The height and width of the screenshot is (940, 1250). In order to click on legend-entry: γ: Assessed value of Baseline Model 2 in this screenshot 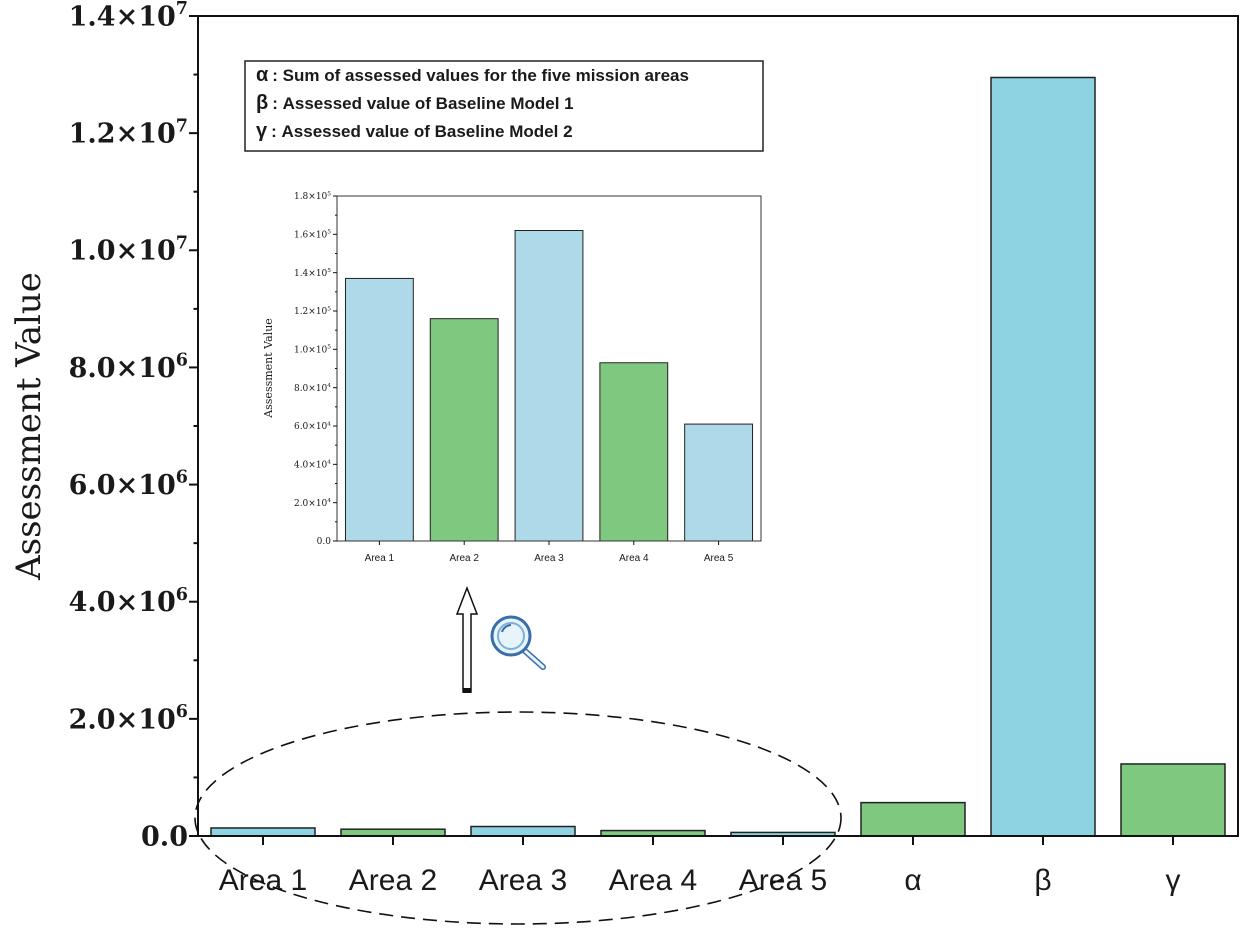, I will do `click(414, 131)`.